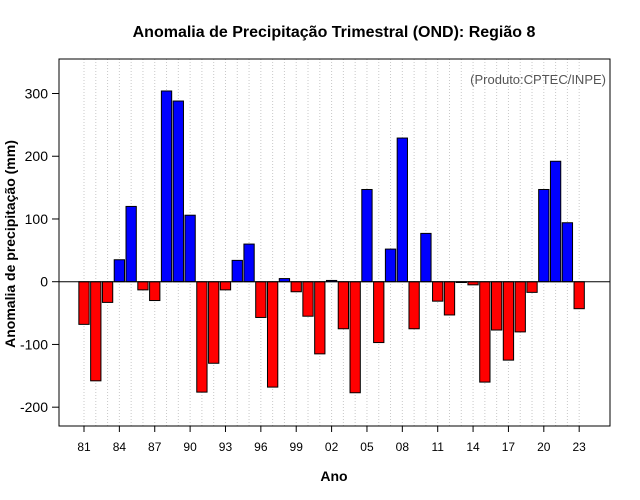 The image size is (640, 500). I want to click on bar-2001, so click(320, 318).